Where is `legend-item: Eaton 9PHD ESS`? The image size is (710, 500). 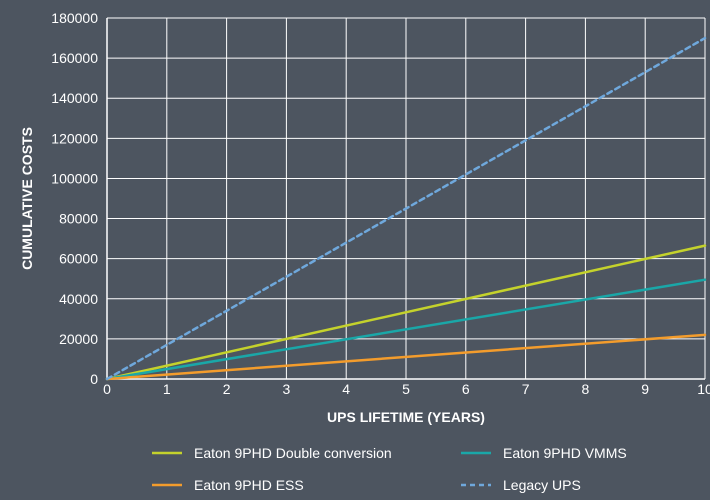
legend-item: Eaton 9PHD ESS is located at coordinates (228, 485).